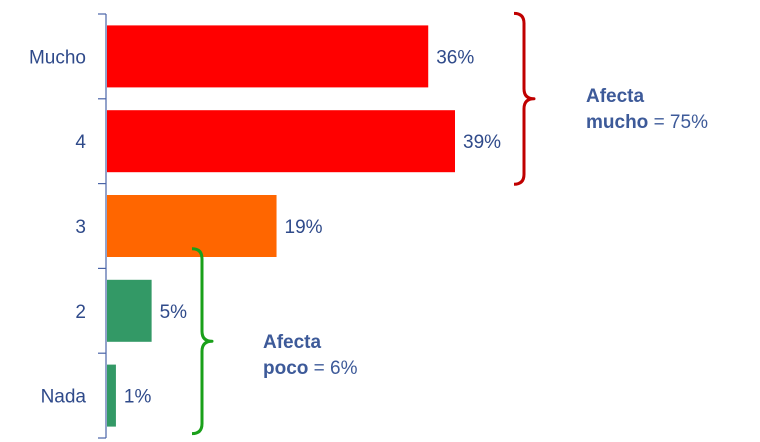 This screenshot has height=442, width=760. Describe the element at coordinates (292, 355) in the screenshot. I see `annotation-low-bold: Afecta poco` at that location.